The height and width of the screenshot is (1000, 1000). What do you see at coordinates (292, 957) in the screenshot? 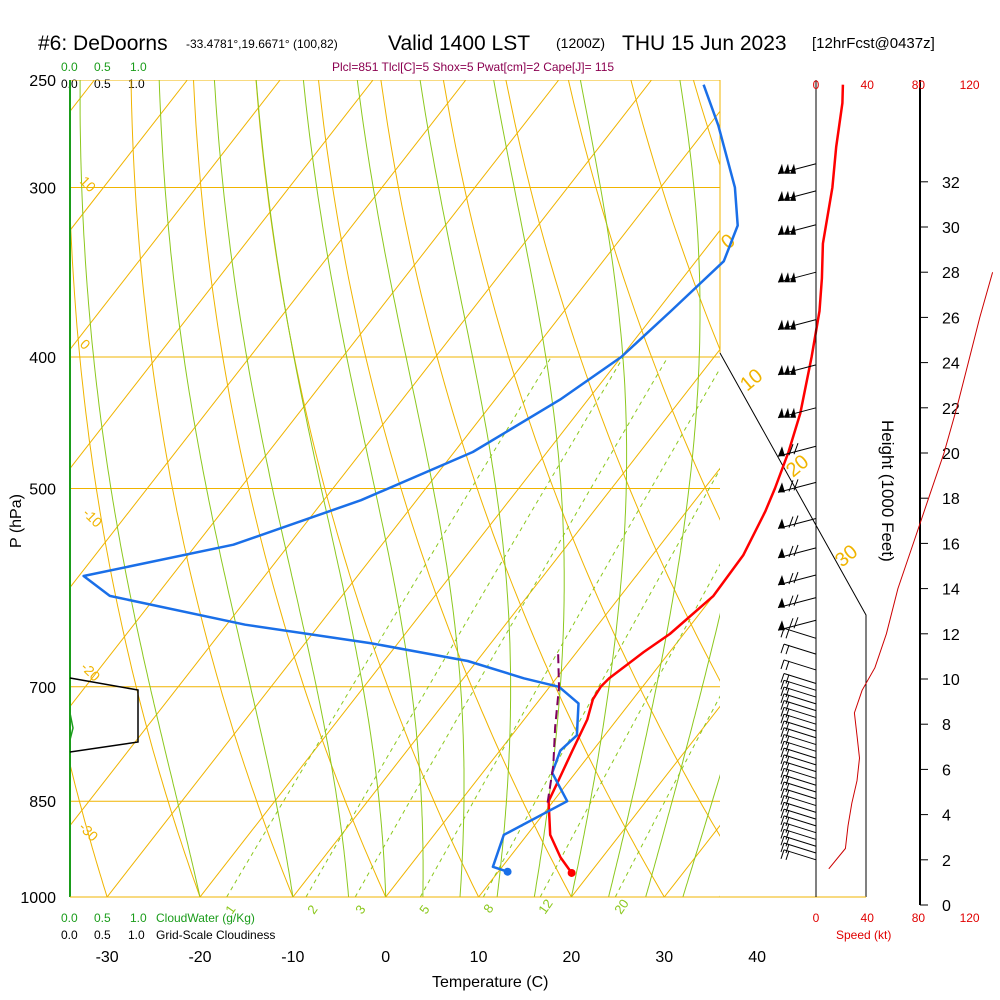
I see `temperature-tick-label: -10` at bounding box center [292, 957].